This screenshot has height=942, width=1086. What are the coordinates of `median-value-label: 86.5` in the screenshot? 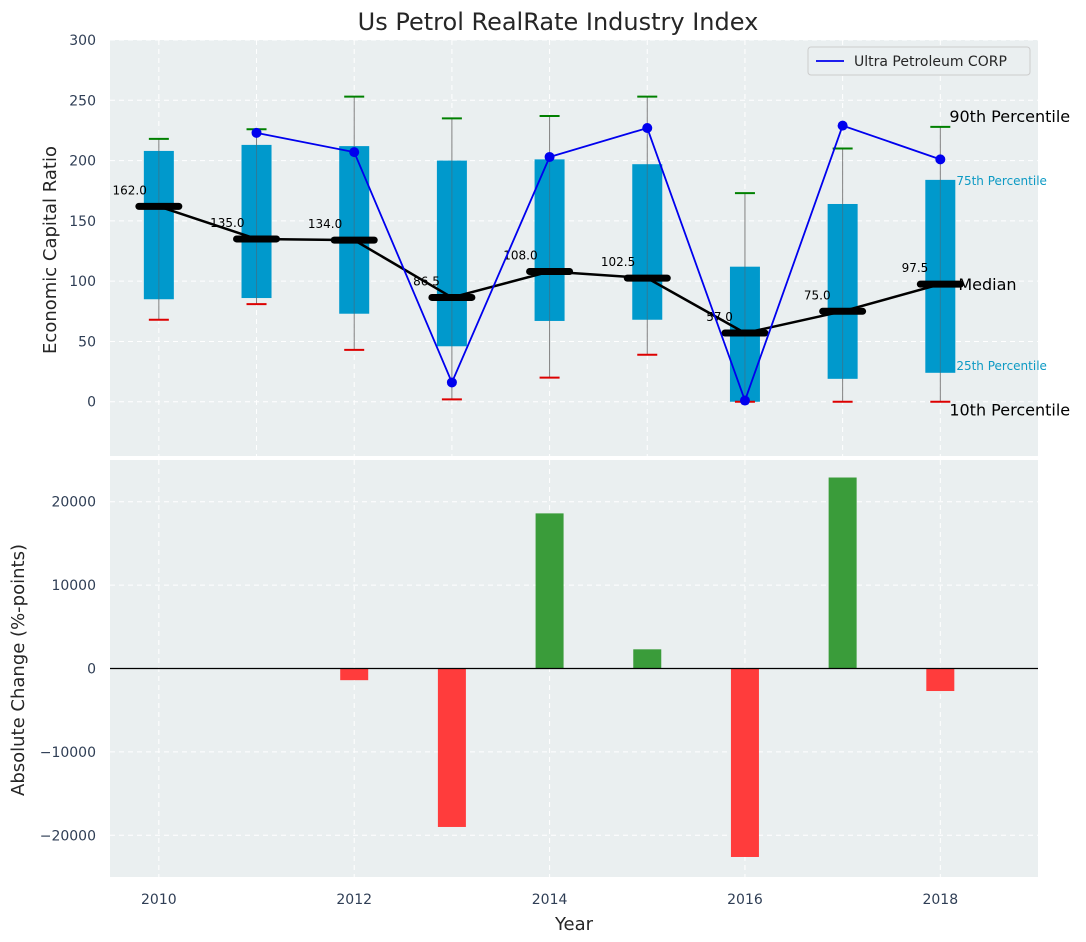 It's located at (426, 281).